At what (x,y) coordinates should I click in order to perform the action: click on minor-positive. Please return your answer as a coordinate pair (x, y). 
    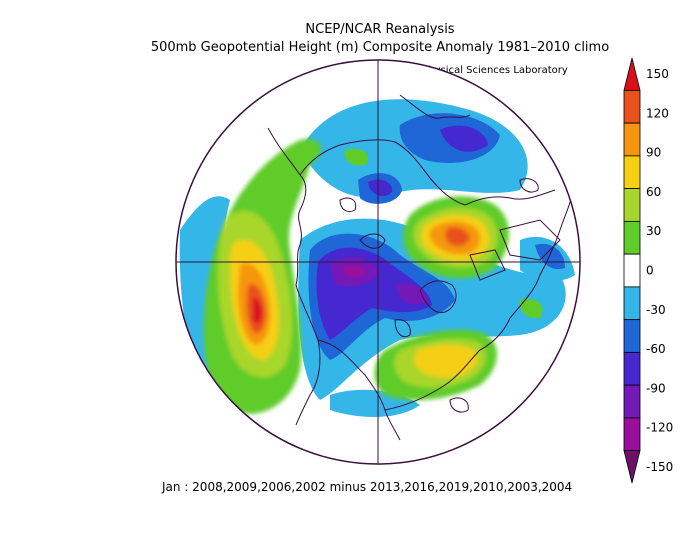
    Looking at the image, I should click on (443, 233).